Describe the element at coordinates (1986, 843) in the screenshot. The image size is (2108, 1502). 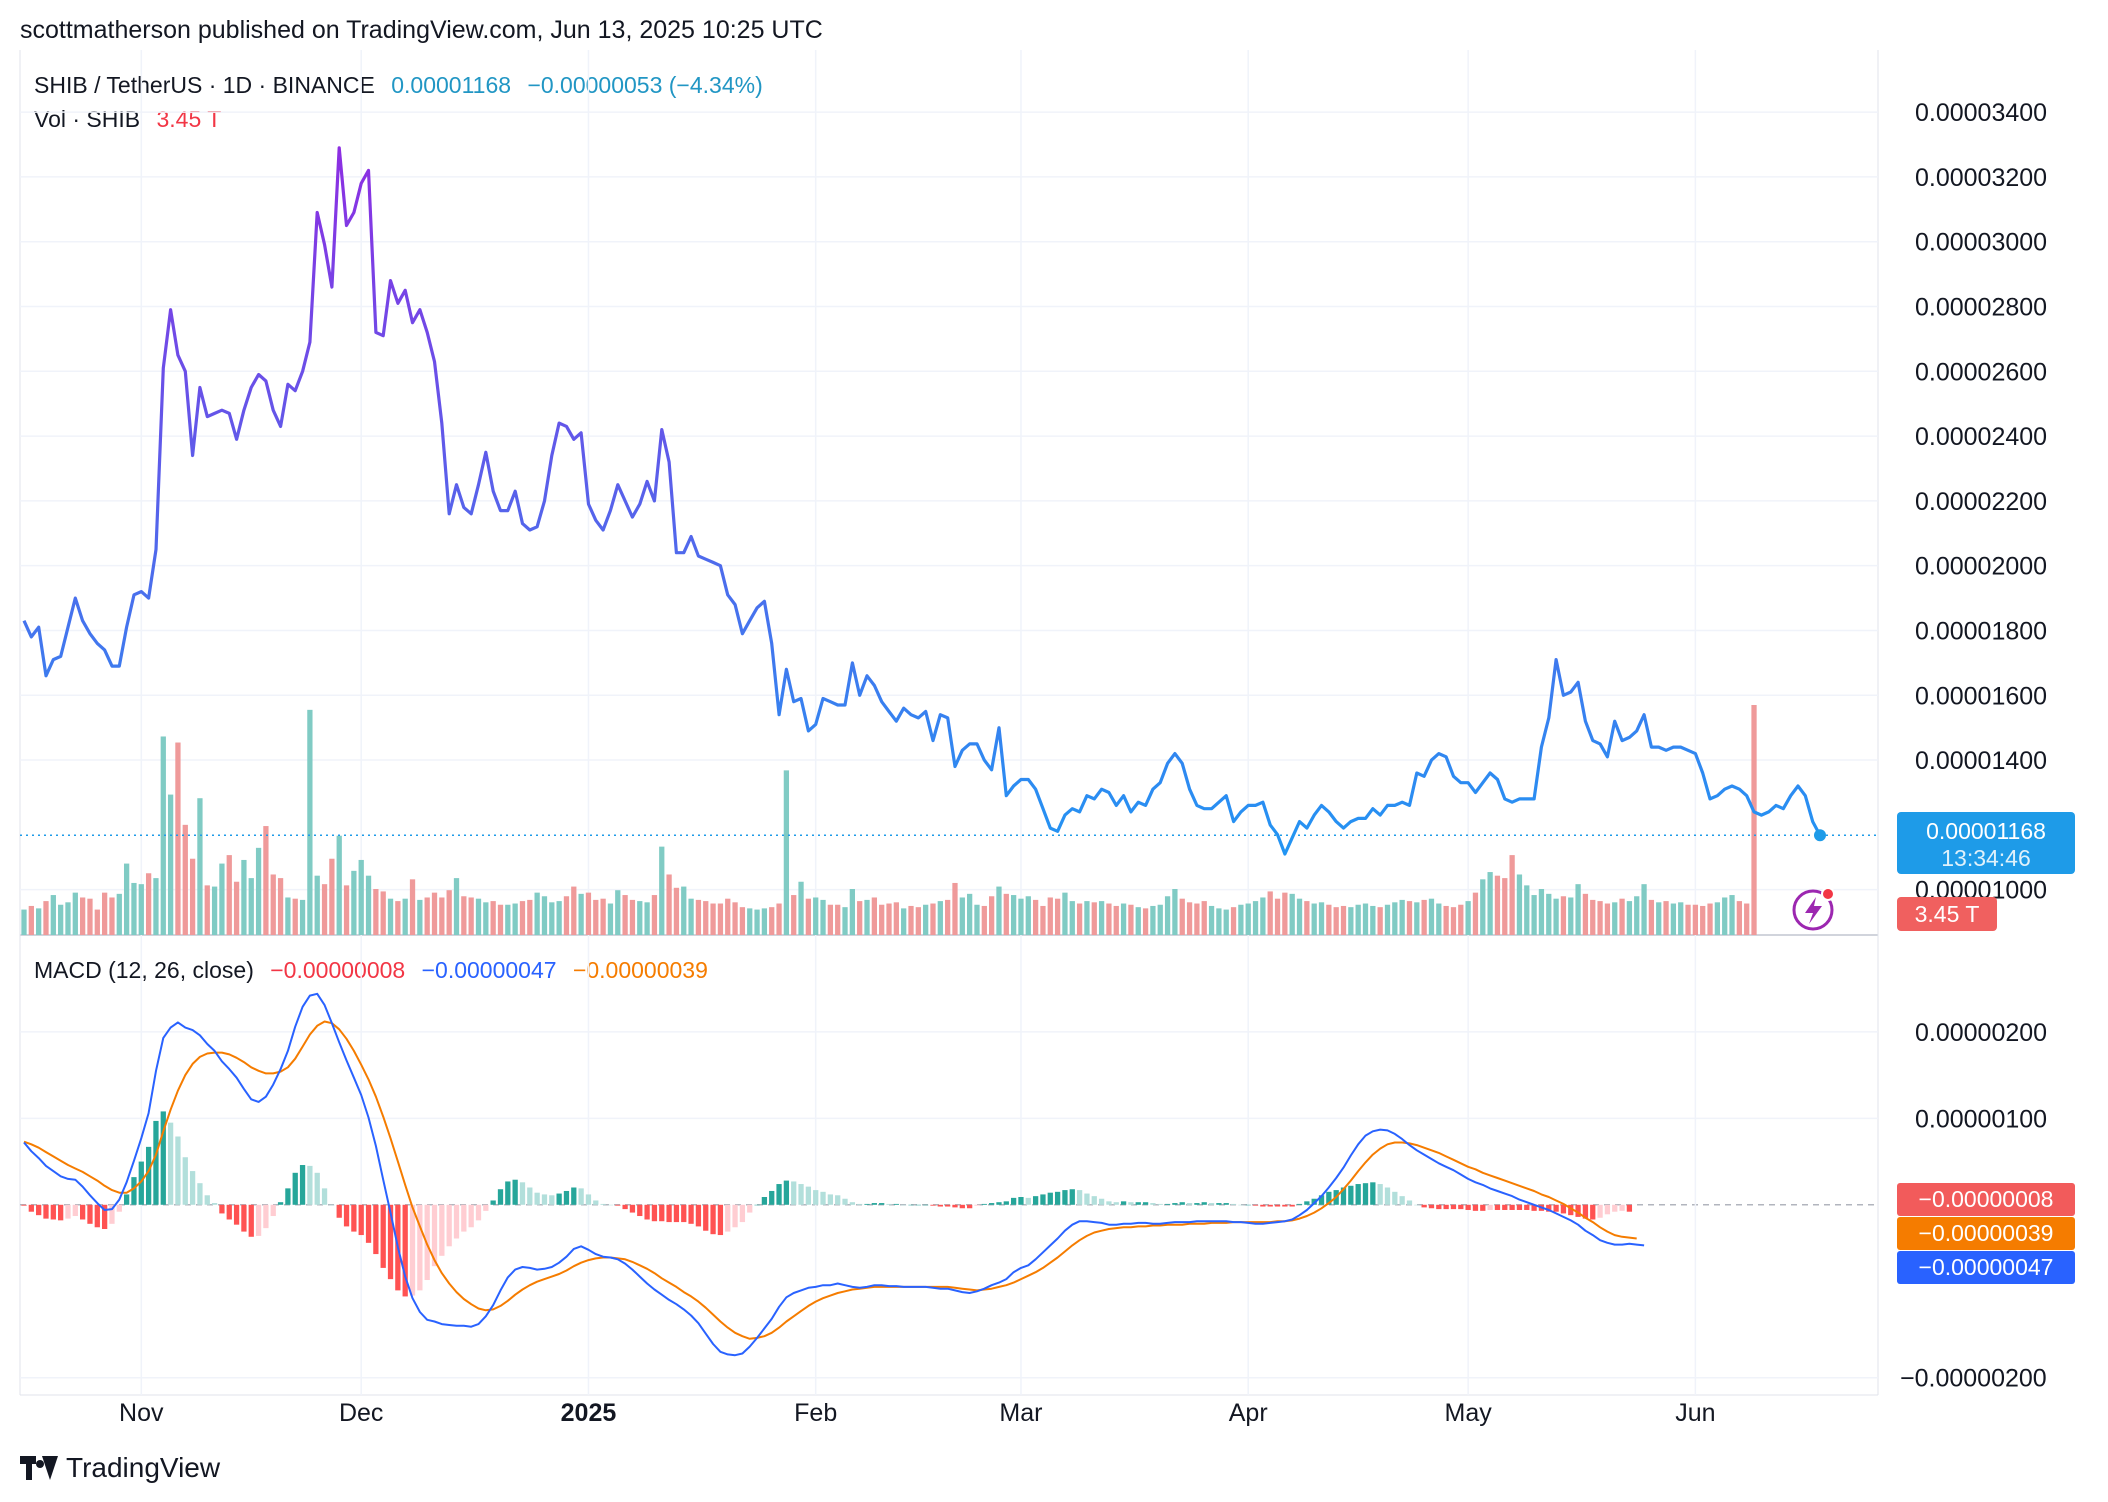
I see `price-badge: 0.00001168 13:34:46` at that location.